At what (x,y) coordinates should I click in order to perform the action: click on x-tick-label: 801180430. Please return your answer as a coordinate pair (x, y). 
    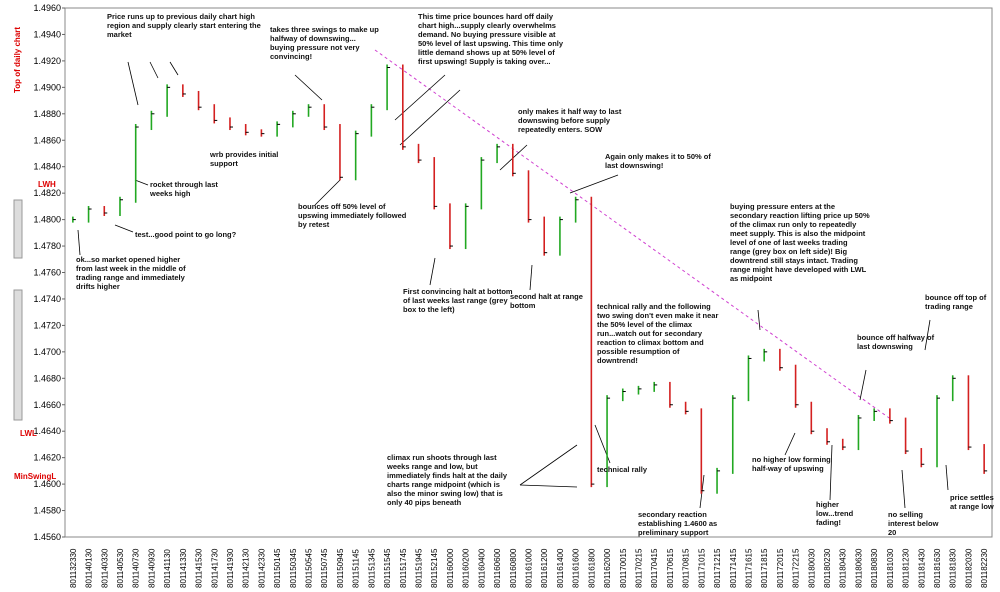
    Looking at the image, I should click on (843, 568).